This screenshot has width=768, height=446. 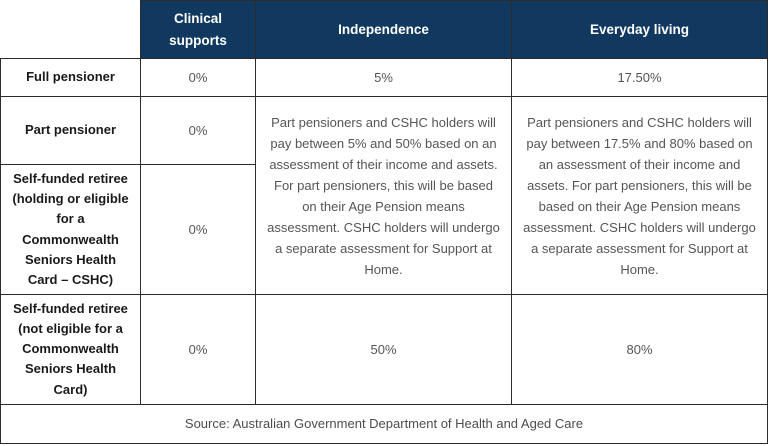 What do you see at coordinates (70, 77) in the screenshot?
I see `row-label-full-pensioner: Full pensioner` at bounding box center [70, 77].